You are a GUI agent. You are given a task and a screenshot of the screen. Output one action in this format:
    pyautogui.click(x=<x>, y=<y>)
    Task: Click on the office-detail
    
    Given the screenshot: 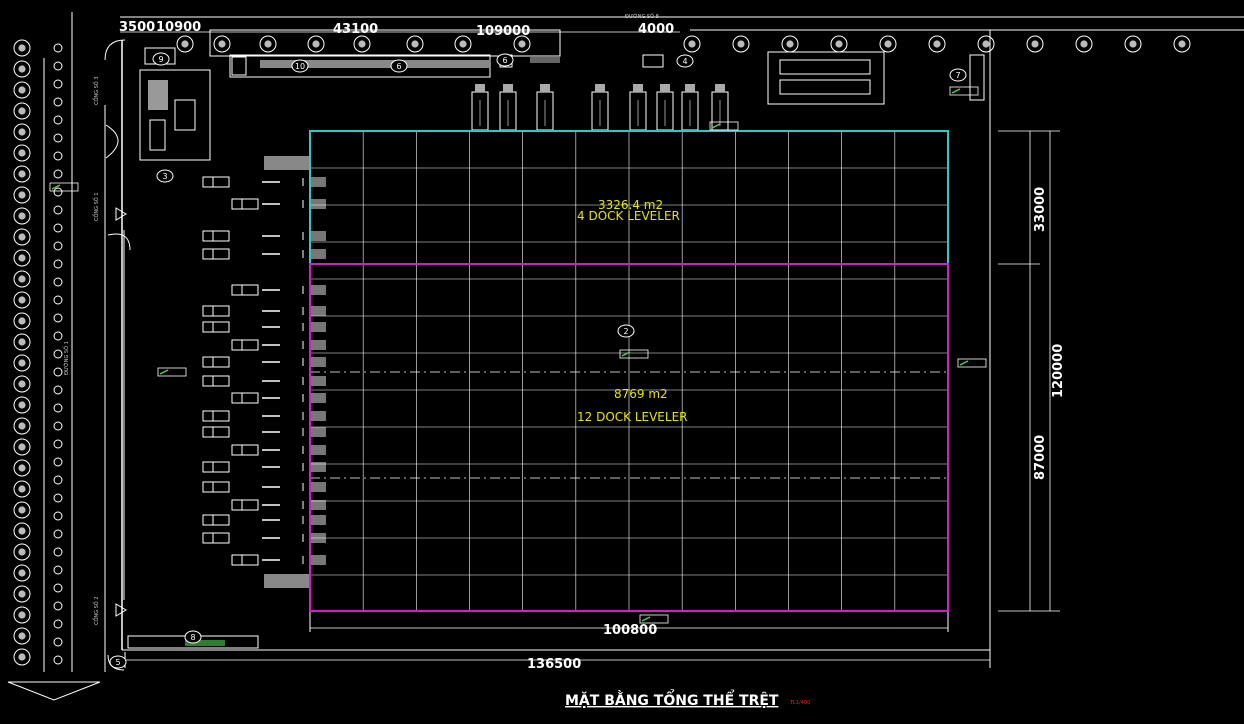 What is the action you would take?
    pyautogui.click(x=185, y=115)
    